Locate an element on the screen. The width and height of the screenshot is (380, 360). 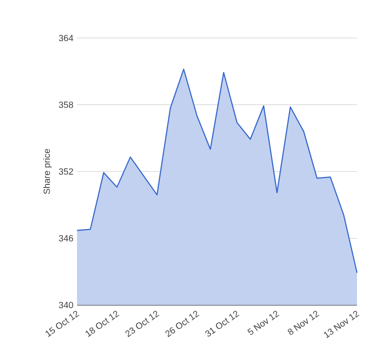
x-tick-label: 18 Oct 12 is located at coordinates (103, 323).